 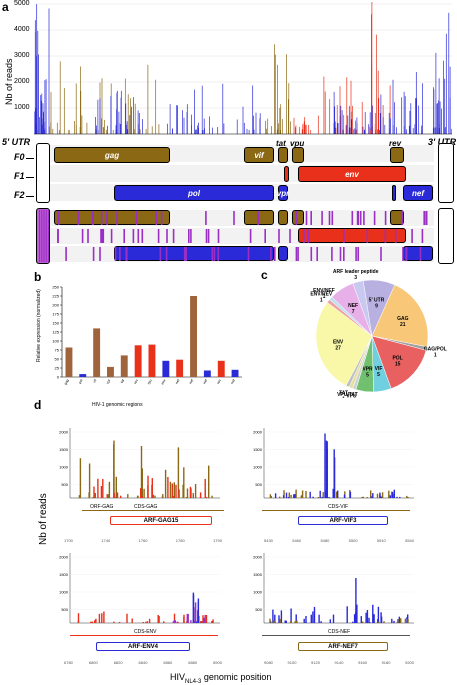 What do you see at coordinates (219, 381) in the screenshot?
I see `bar-xtick: rev` at bounding box center [219, 381].